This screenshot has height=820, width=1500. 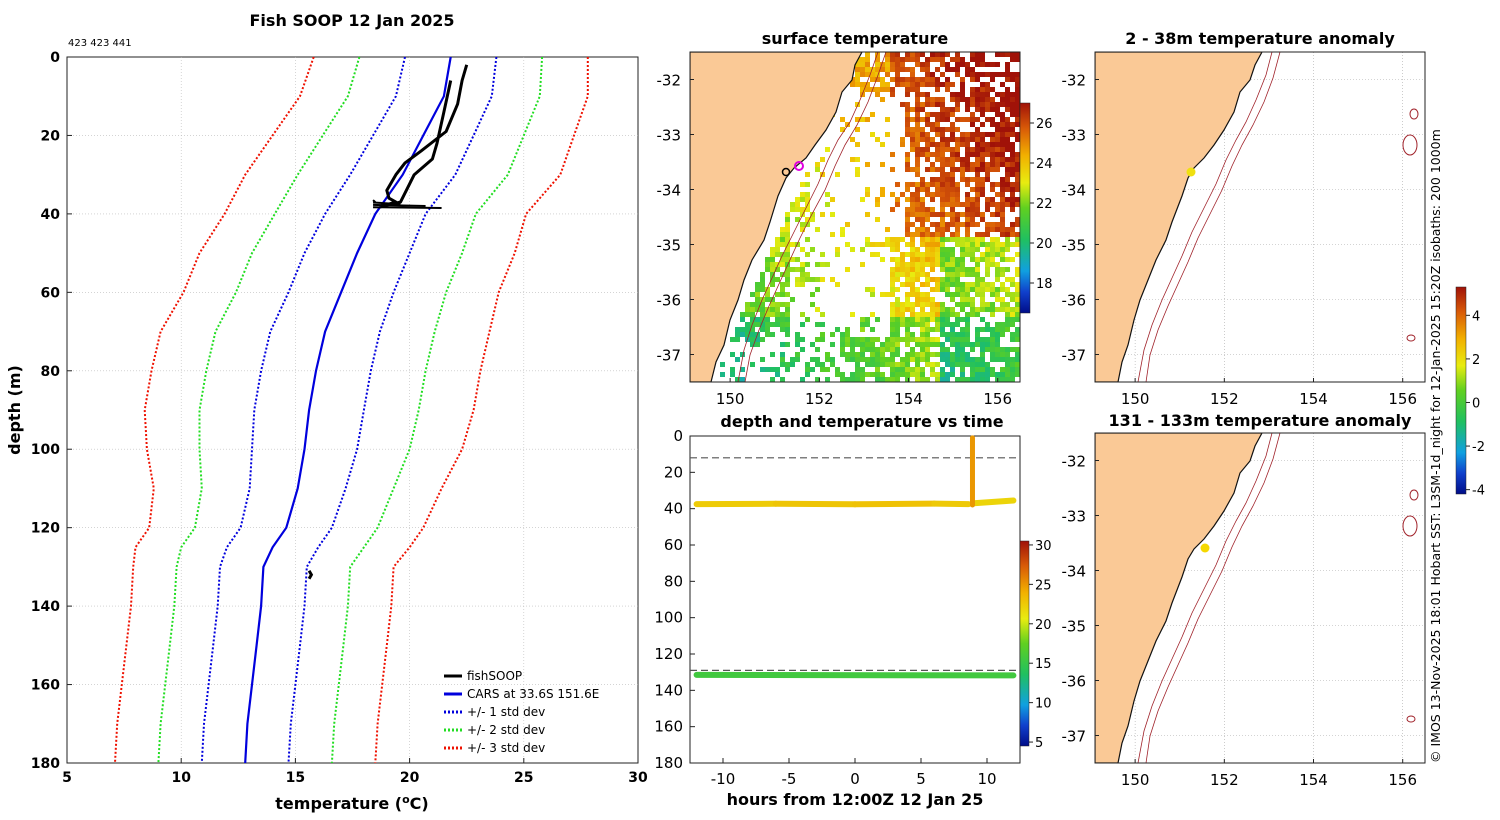 I want to click on depth-time-title: depth and temperature vs time, so click(x=861, y=421).